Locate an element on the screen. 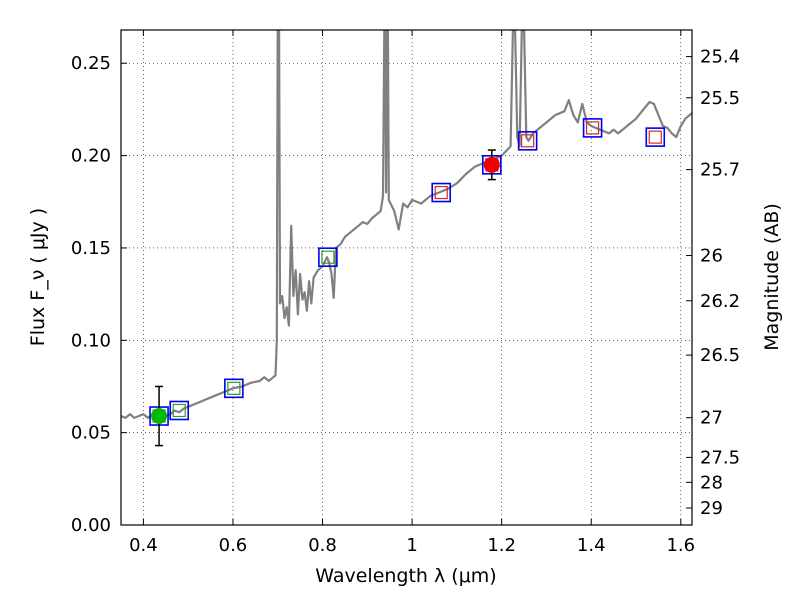  x-tick-label: 0.6 is located at coordinates (233, 545).